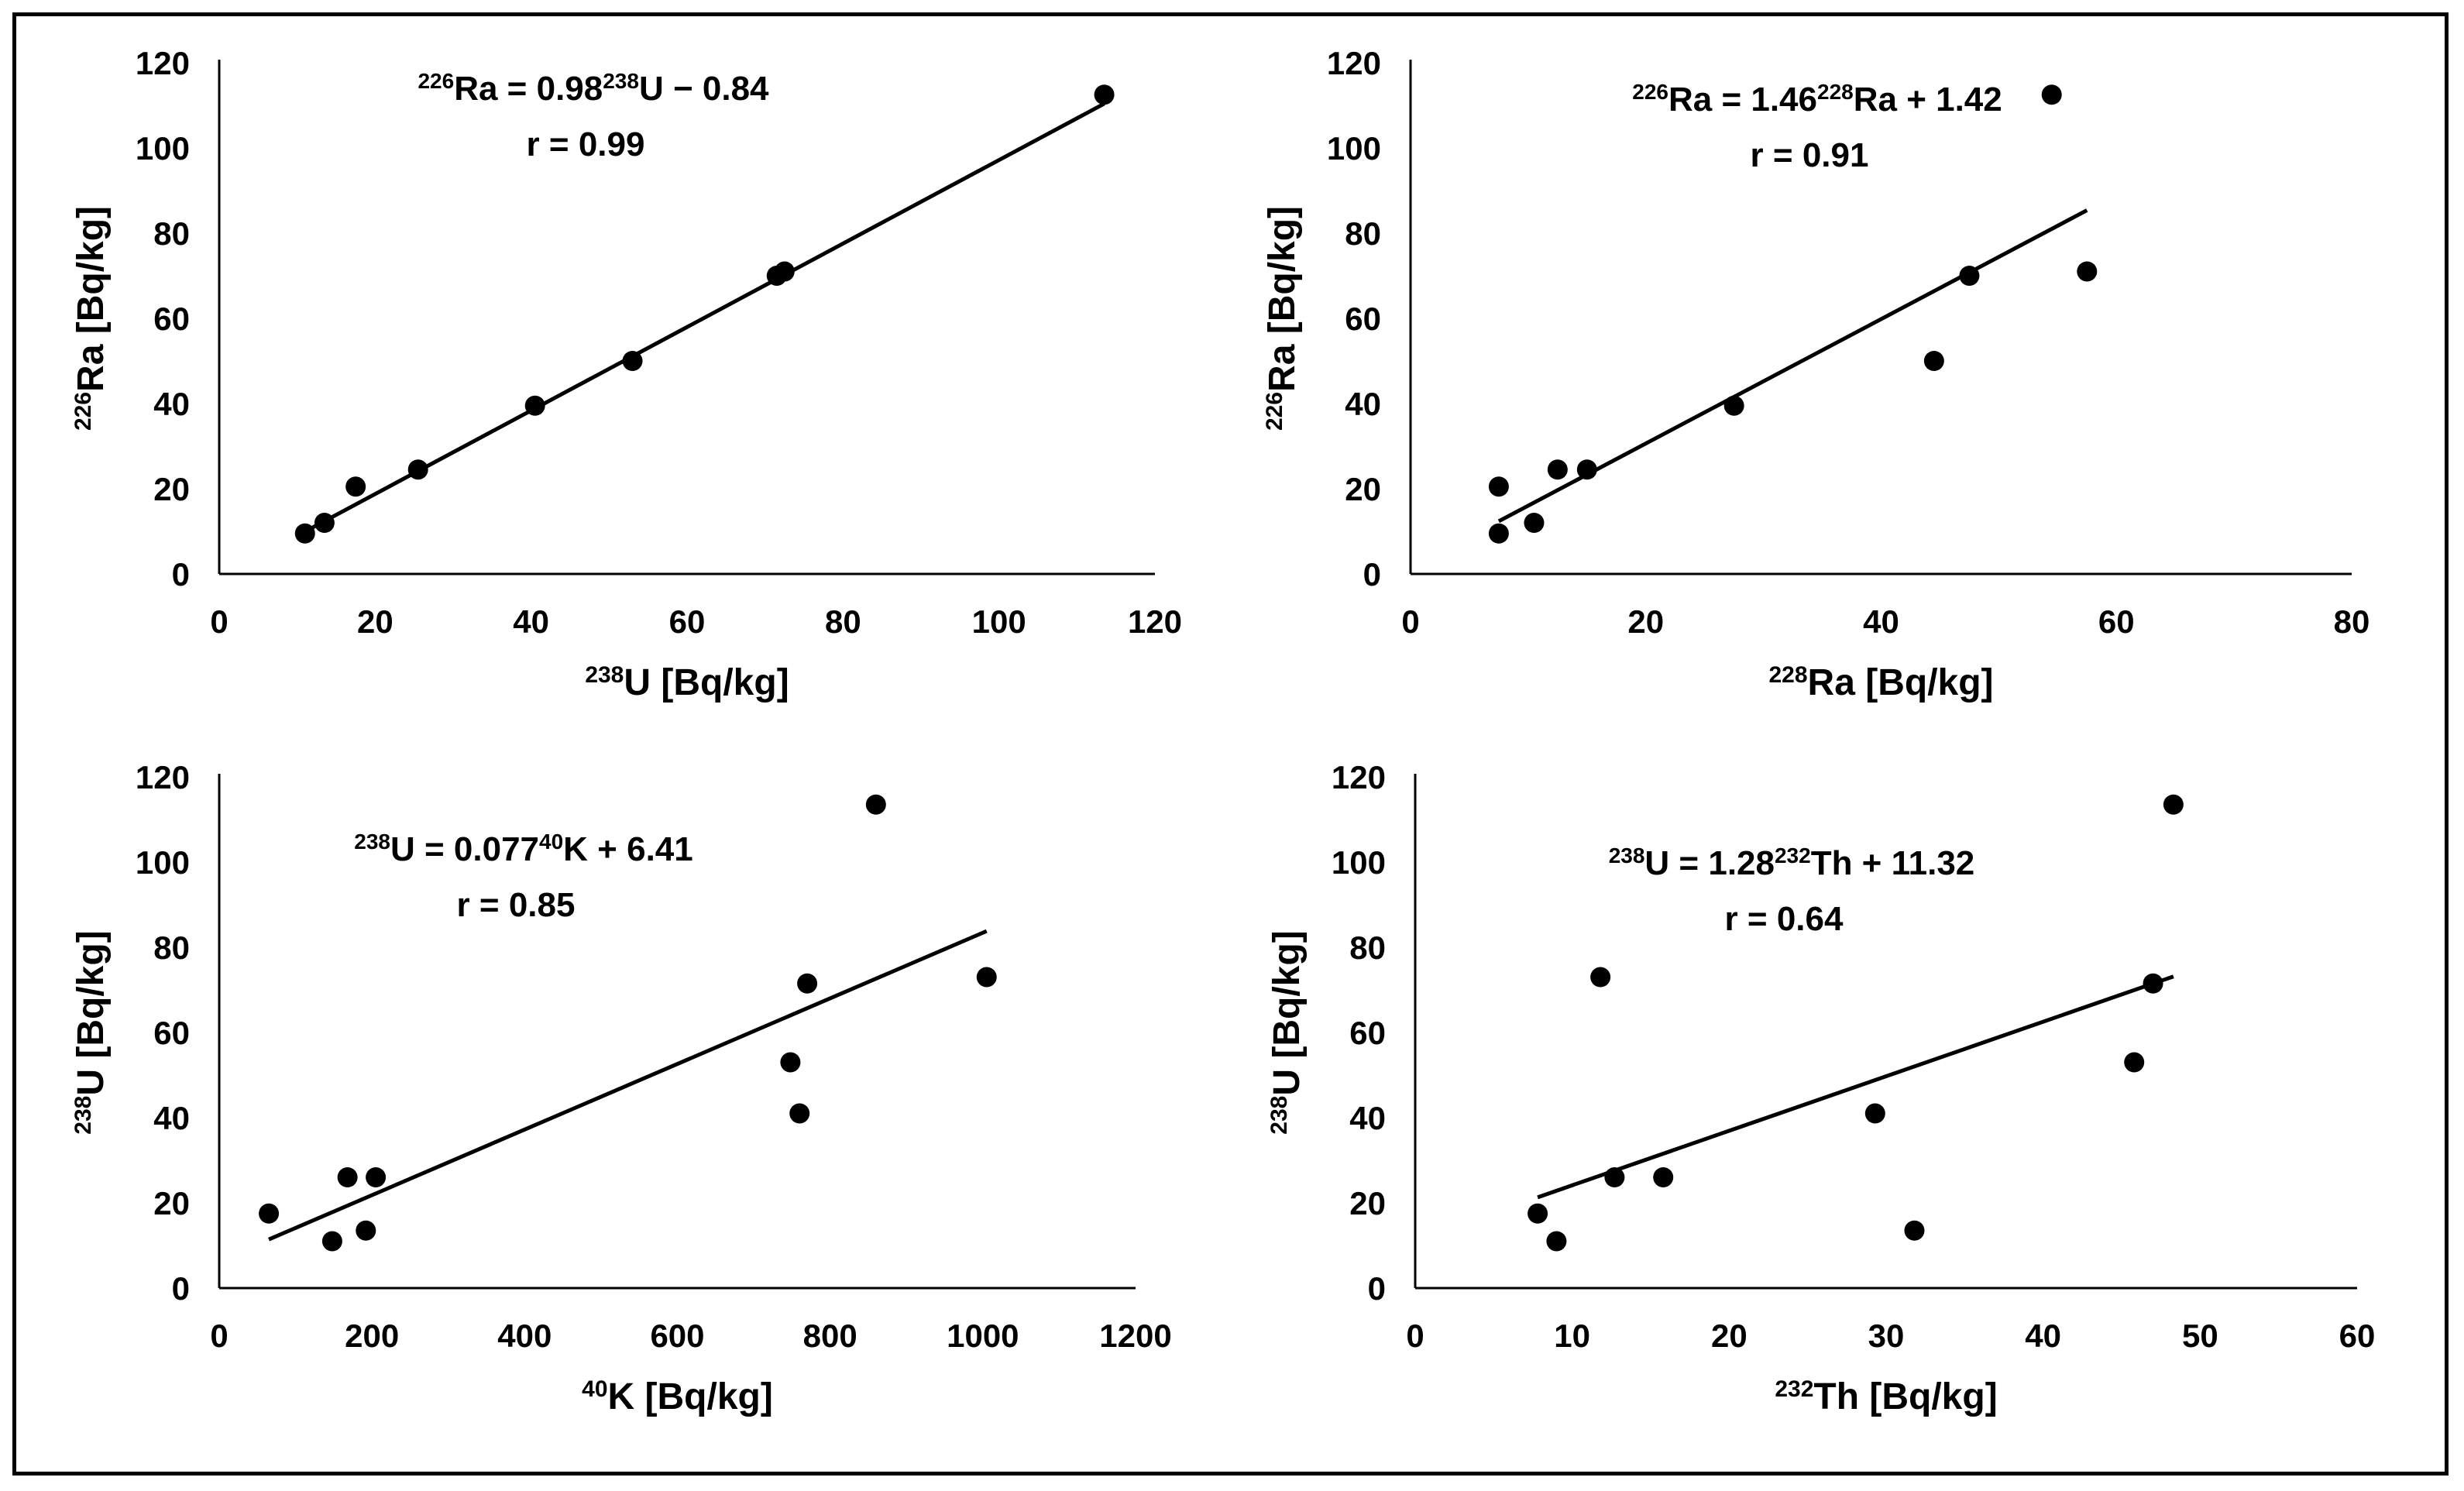 This screenshot has width=2464, height=1491. Describe the element at coordinates (704, 317) in the screenshot. I see `panel-1-trendline` at that location.